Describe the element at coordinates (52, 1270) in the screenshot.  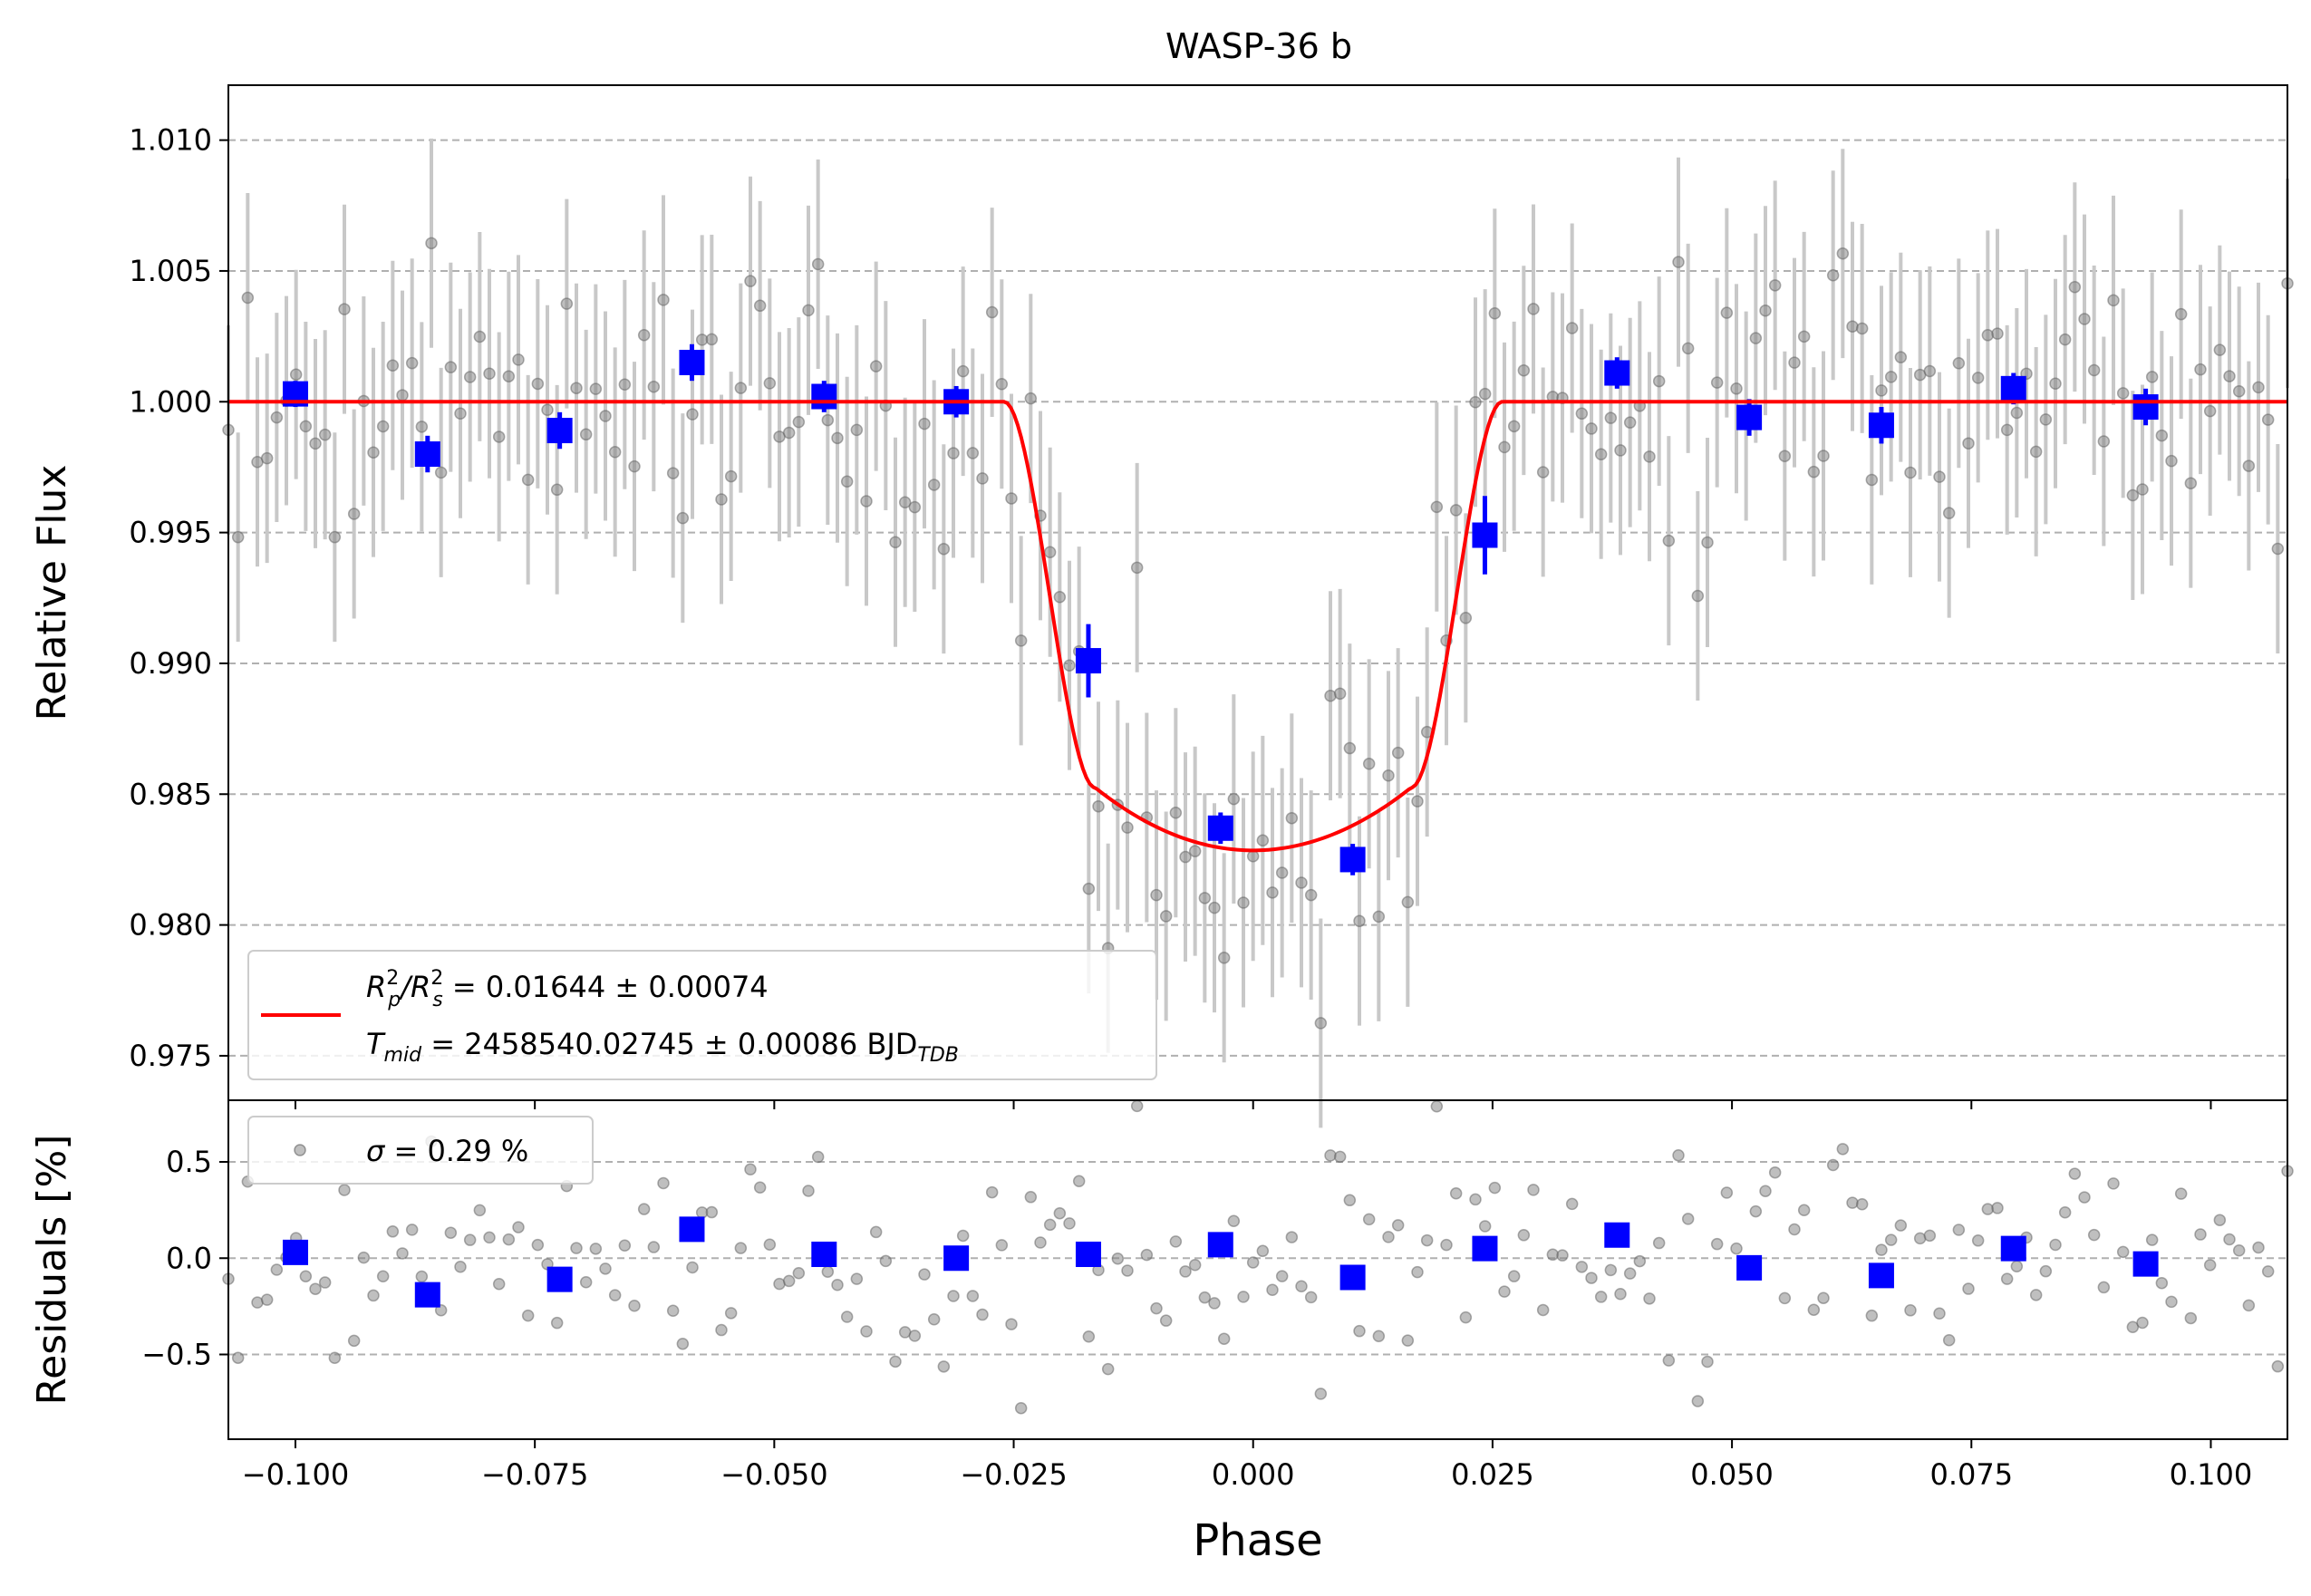
I see `residuals-y-label: Residuals [%]` at that location.